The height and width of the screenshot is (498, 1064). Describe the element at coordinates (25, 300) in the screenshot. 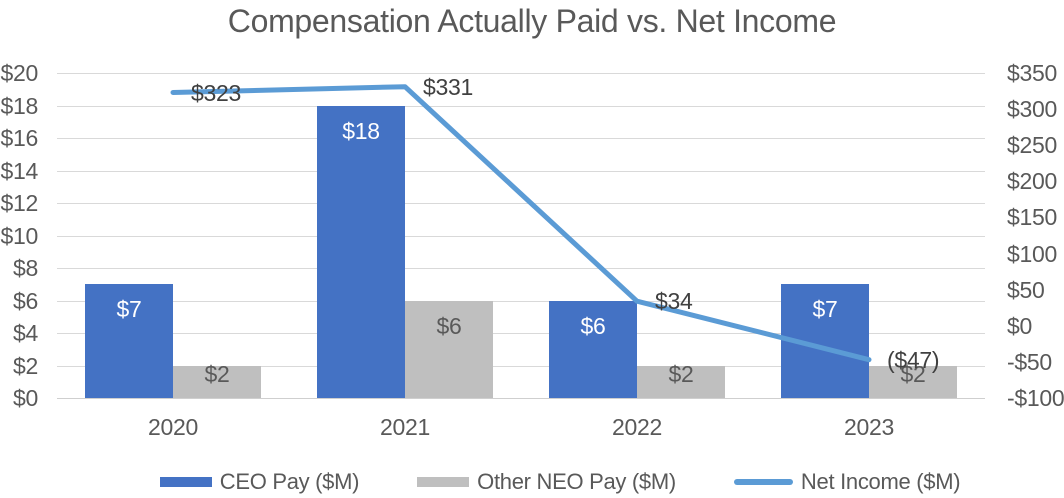

I see `left-axis-tick-label: $6` at that location.